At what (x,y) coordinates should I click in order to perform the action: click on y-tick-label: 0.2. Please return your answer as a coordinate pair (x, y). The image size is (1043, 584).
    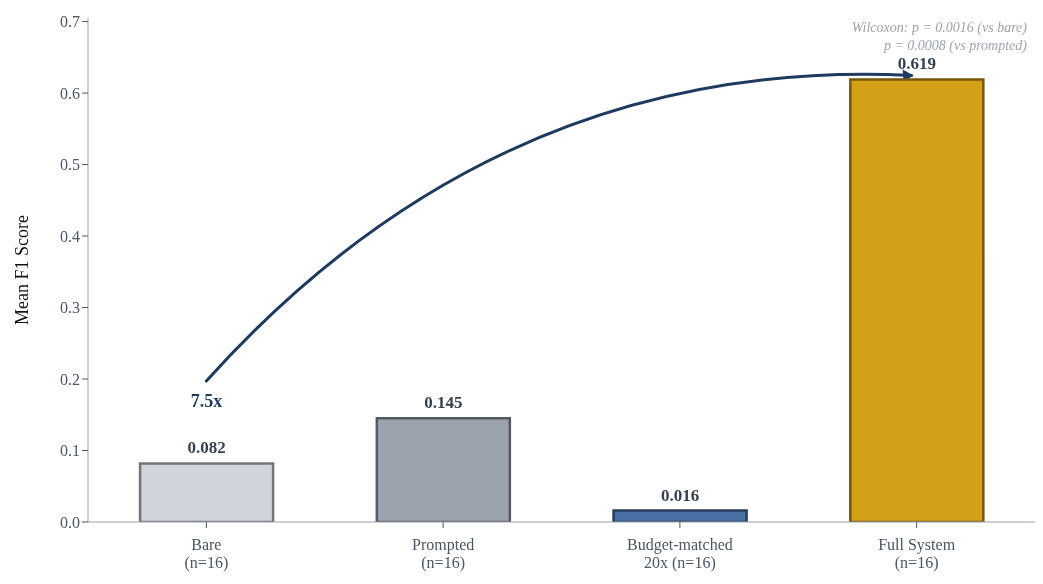
    Looking at the image, I should click on (70, 379).